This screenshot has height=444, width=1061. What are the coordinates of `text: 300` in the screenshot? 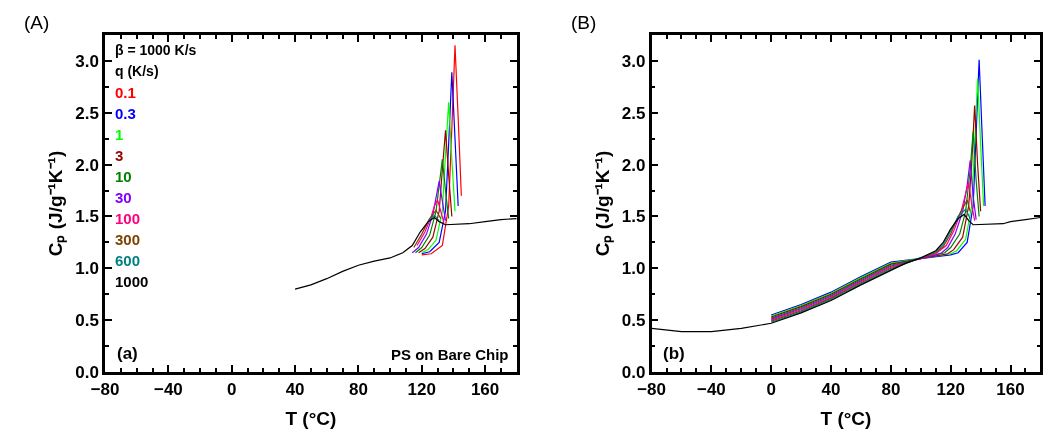 It's located at (128, 239).